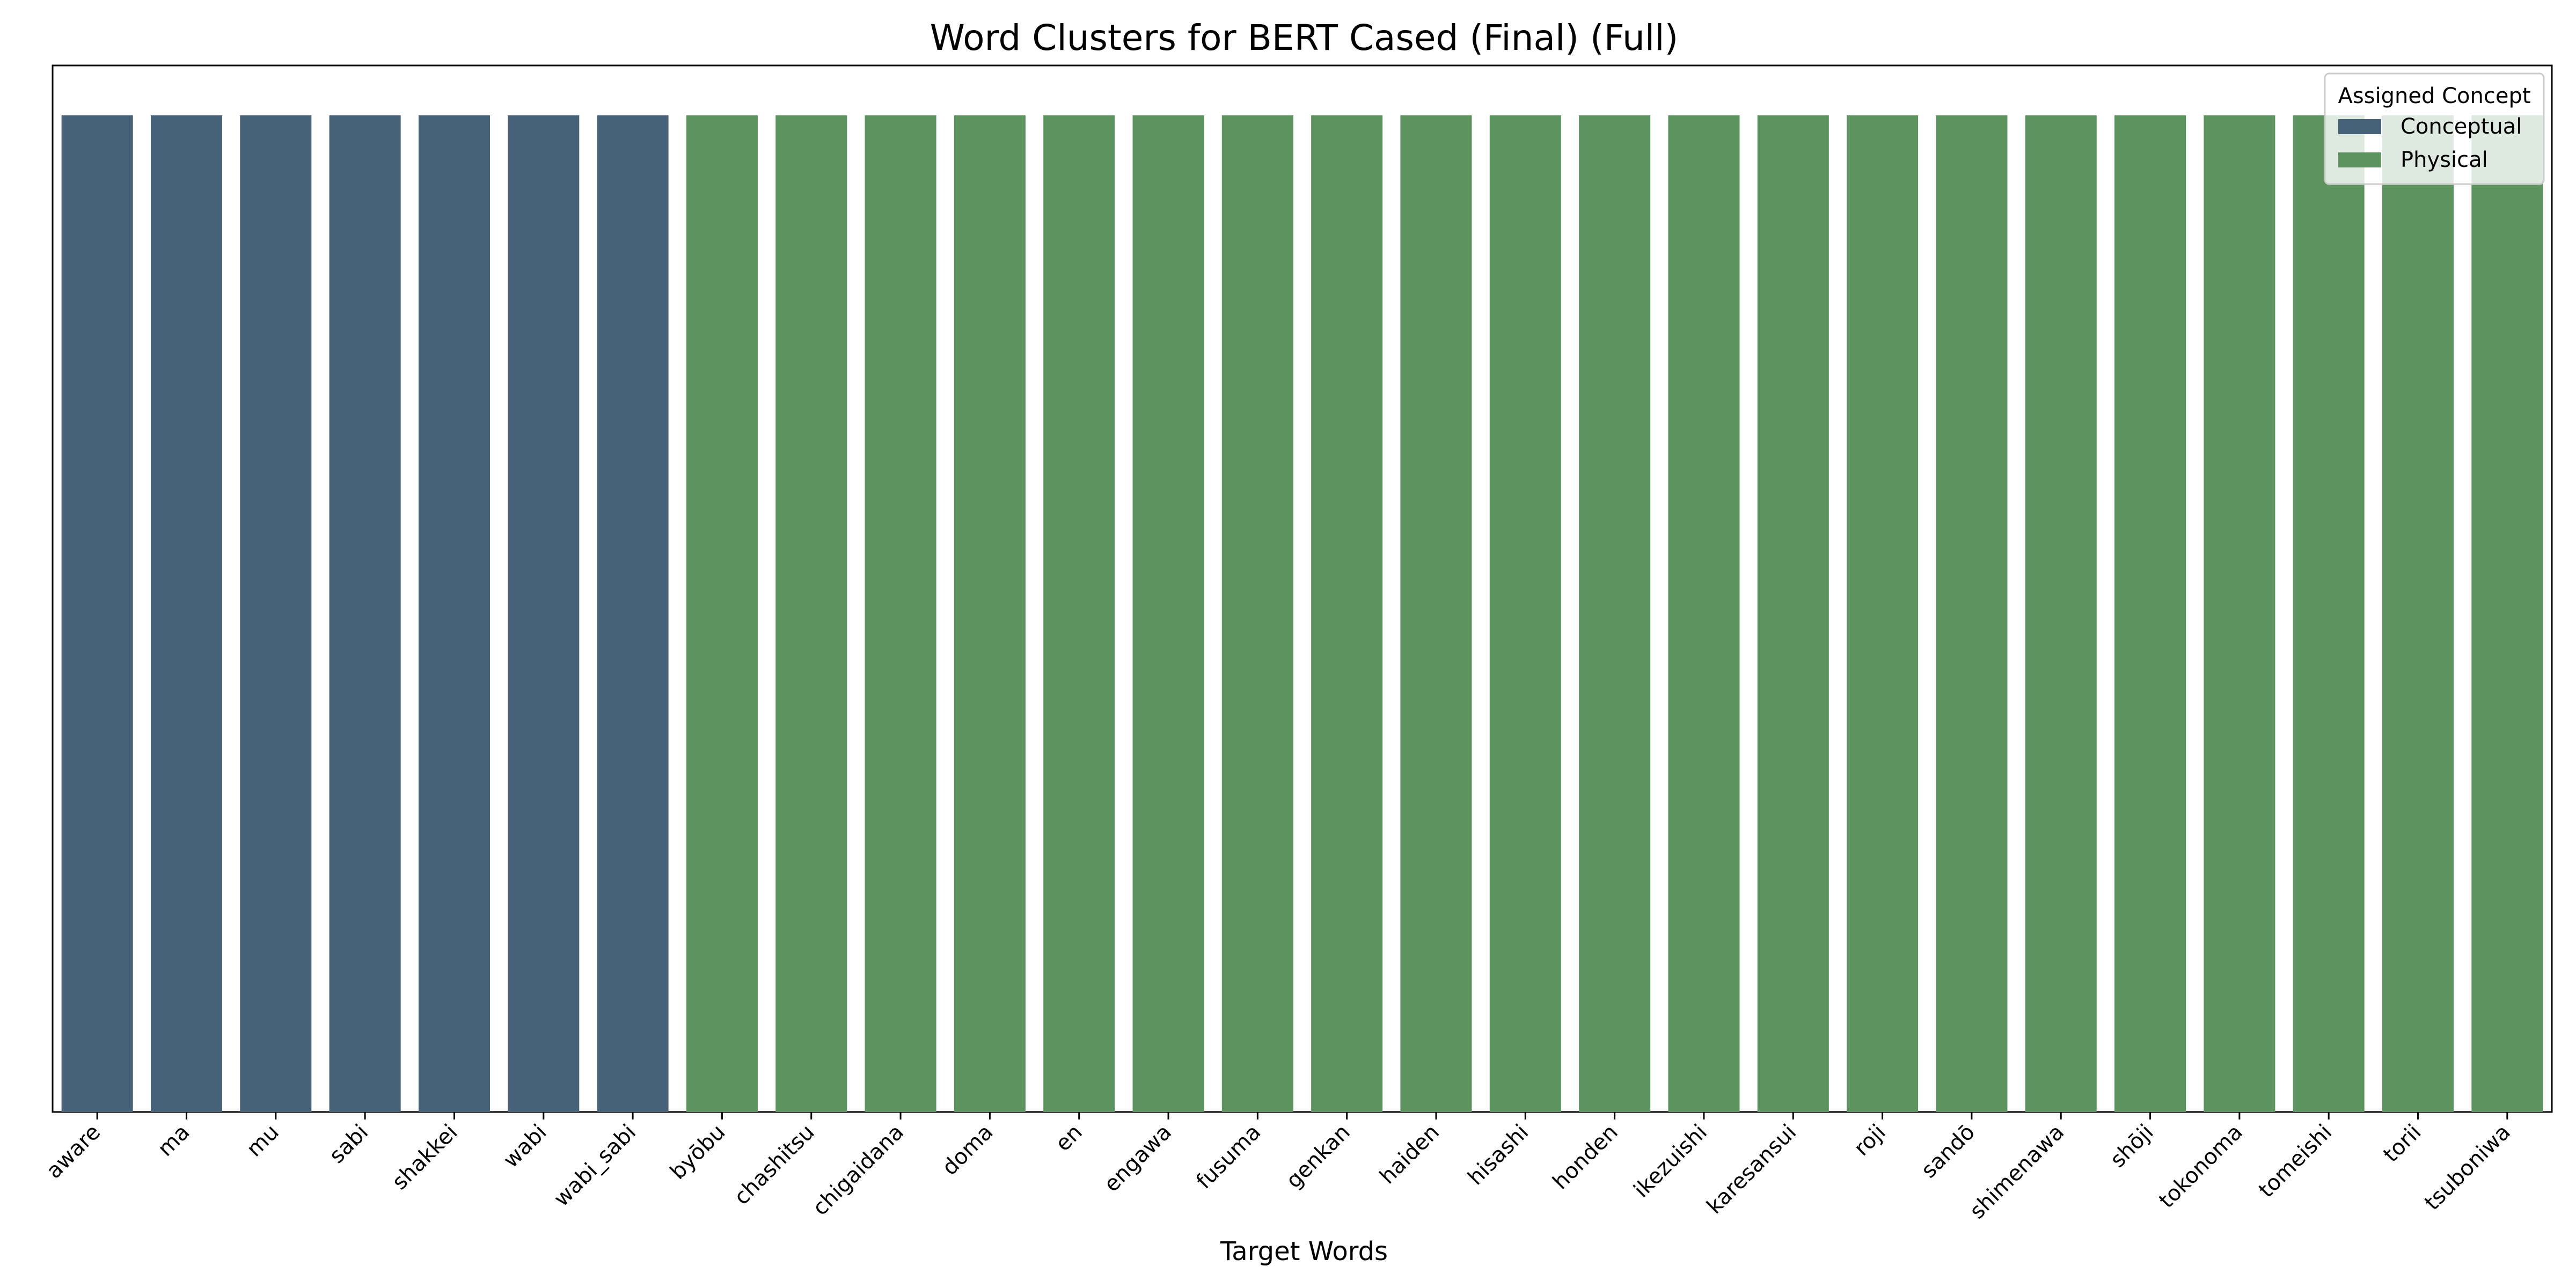 The width and height of the screenshot is (2576, 1288). I want to click on bar-wabi, so click(544, 614).